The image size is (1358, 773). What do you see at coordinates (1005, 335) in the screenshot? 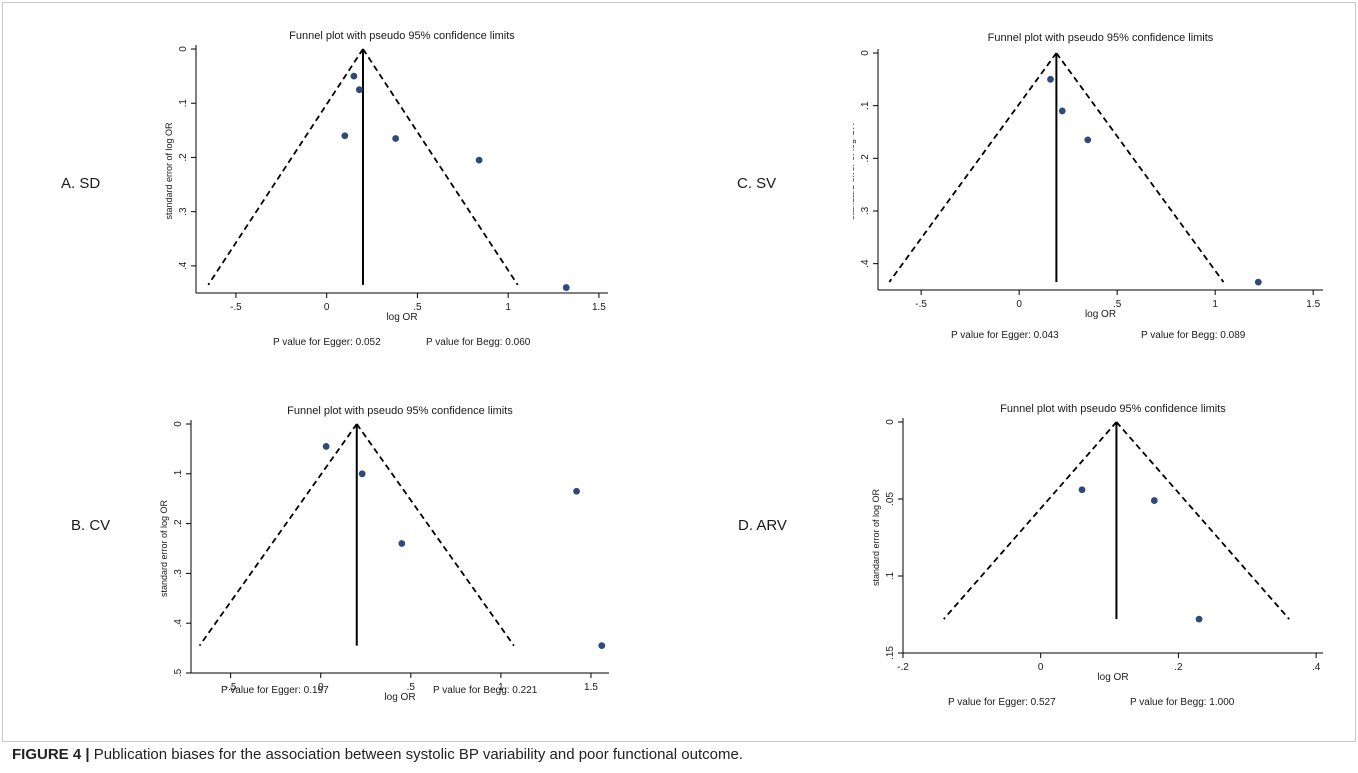
I see `egger-p-value: P value for Egger: 0.043` at bounding box center [1005, 335].